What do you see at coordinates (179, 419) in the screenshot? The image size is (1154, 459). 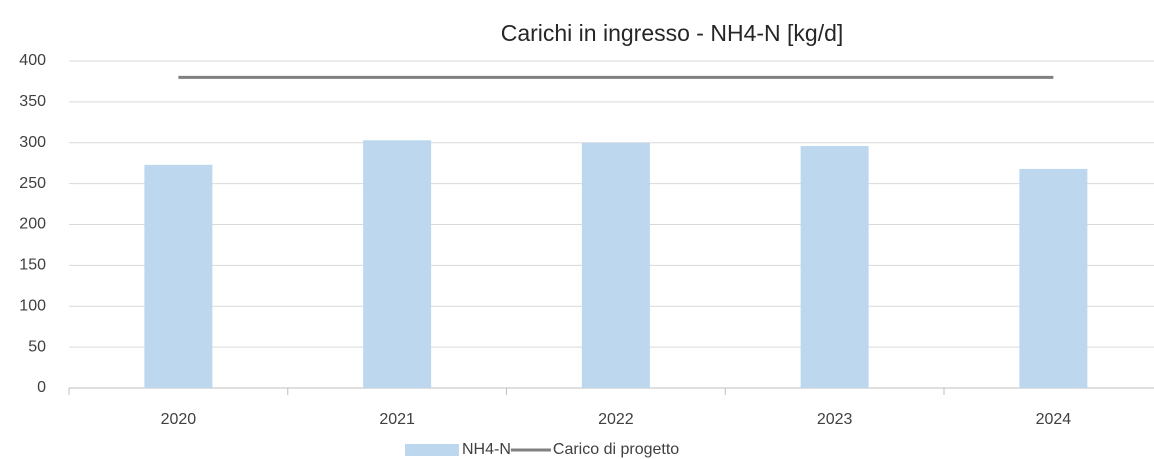 I see `x-tick-label: 2020` at bounding box center [179, 419].